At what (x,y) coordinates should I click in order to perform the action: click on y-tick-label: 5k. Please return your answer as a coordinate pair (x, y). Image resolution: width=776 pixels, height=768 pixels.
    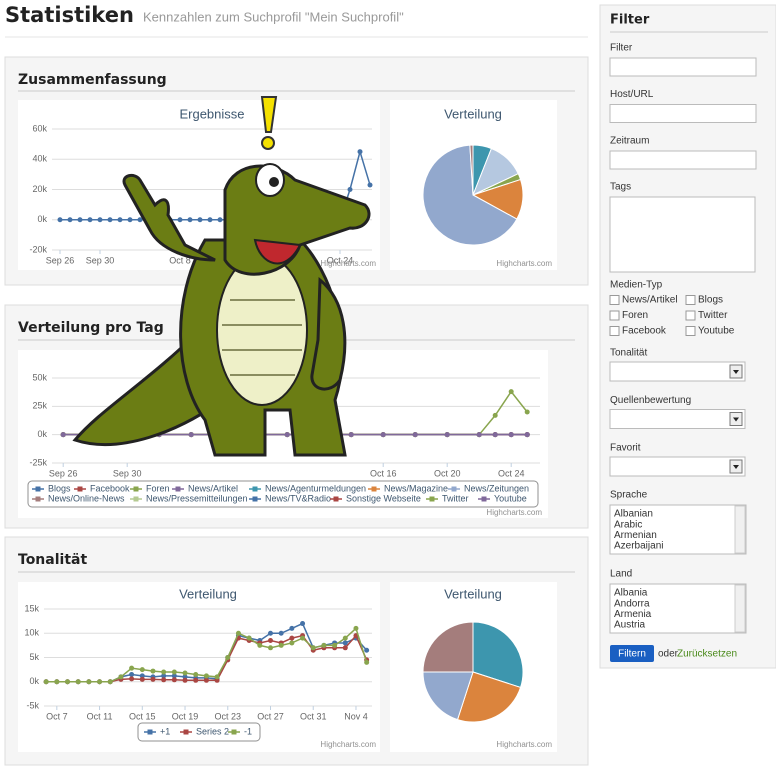
    Looking at the image, I should click on (34, 657).